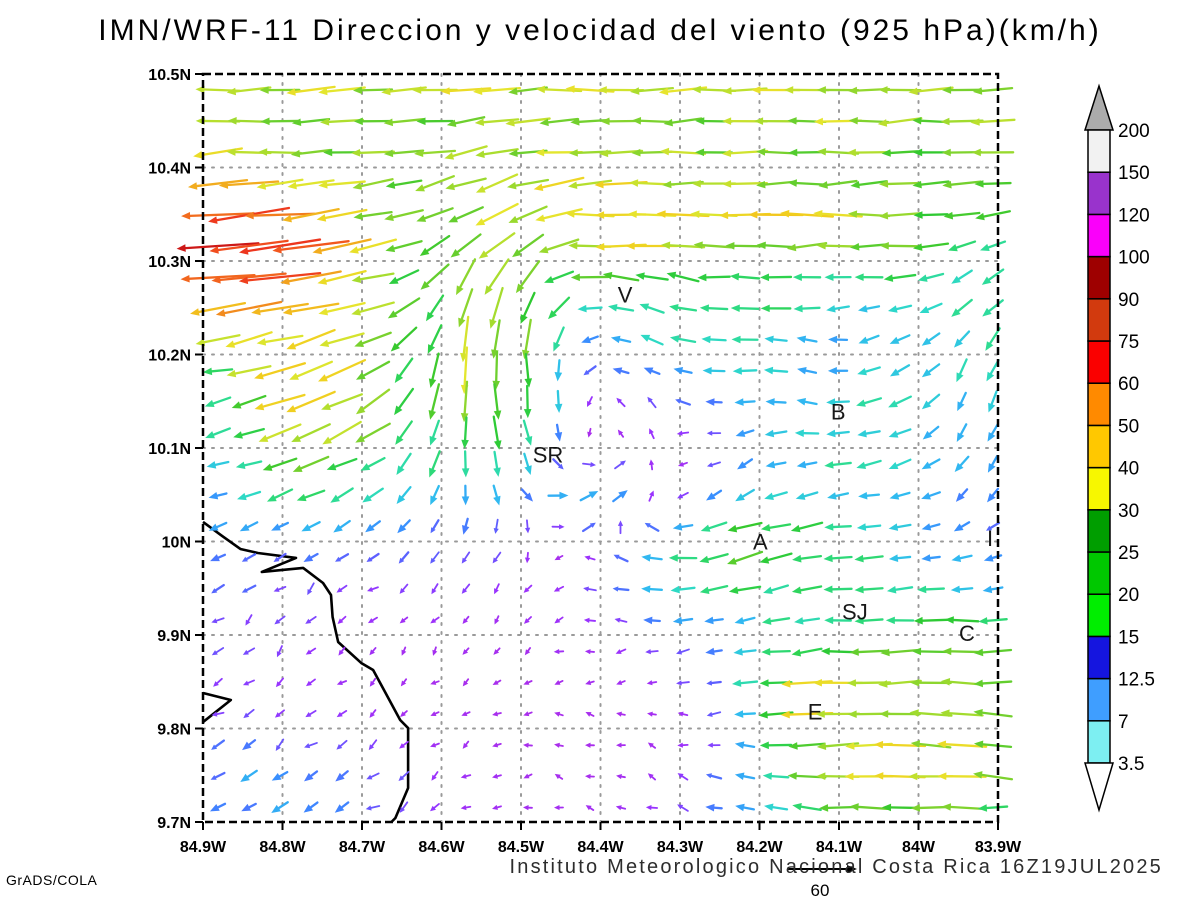 This screenshot has width=1200, height=900. What do you see at coordinates (1128, 511) in the screenshot?
I see `colorbar-label: 30` at bounding box center [1128, 511].